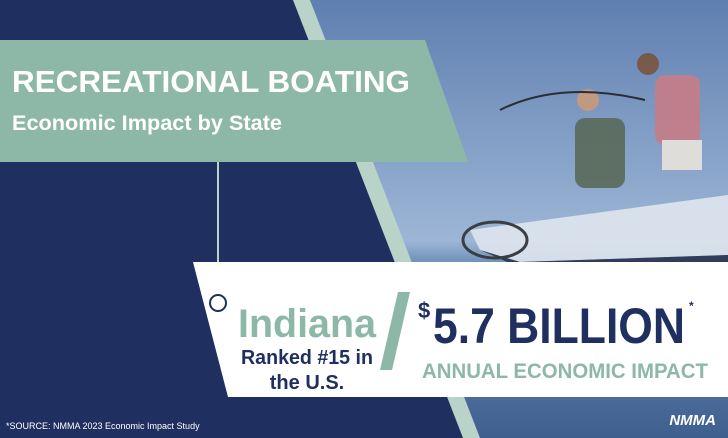 This screenshot has height=438, width=728. Describe the element at coordinates (565, 371) in the screenshot. I see `impact-label: ANNUAL ECONOMIC IMPACT` at that location.